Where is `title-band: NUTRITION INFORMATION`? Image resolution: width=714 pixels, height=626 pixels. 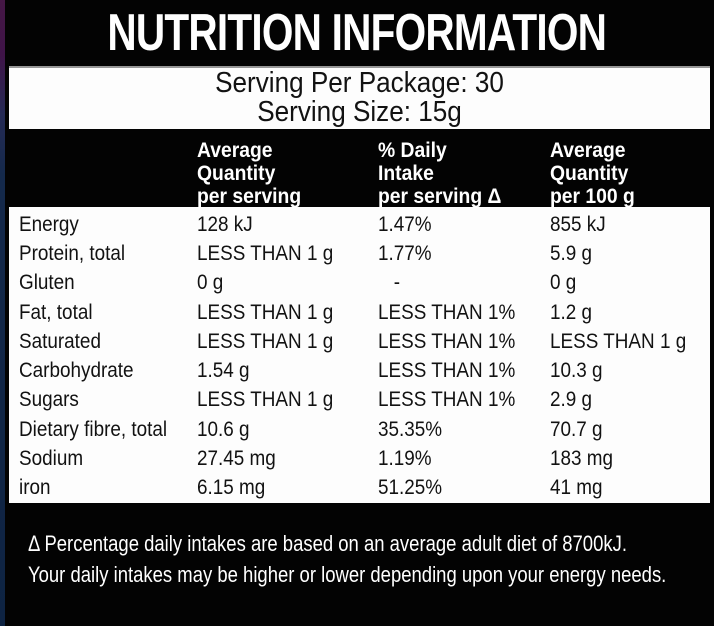
title-band: NUTRITION INFORMATION is located at coordinates (357, 33).